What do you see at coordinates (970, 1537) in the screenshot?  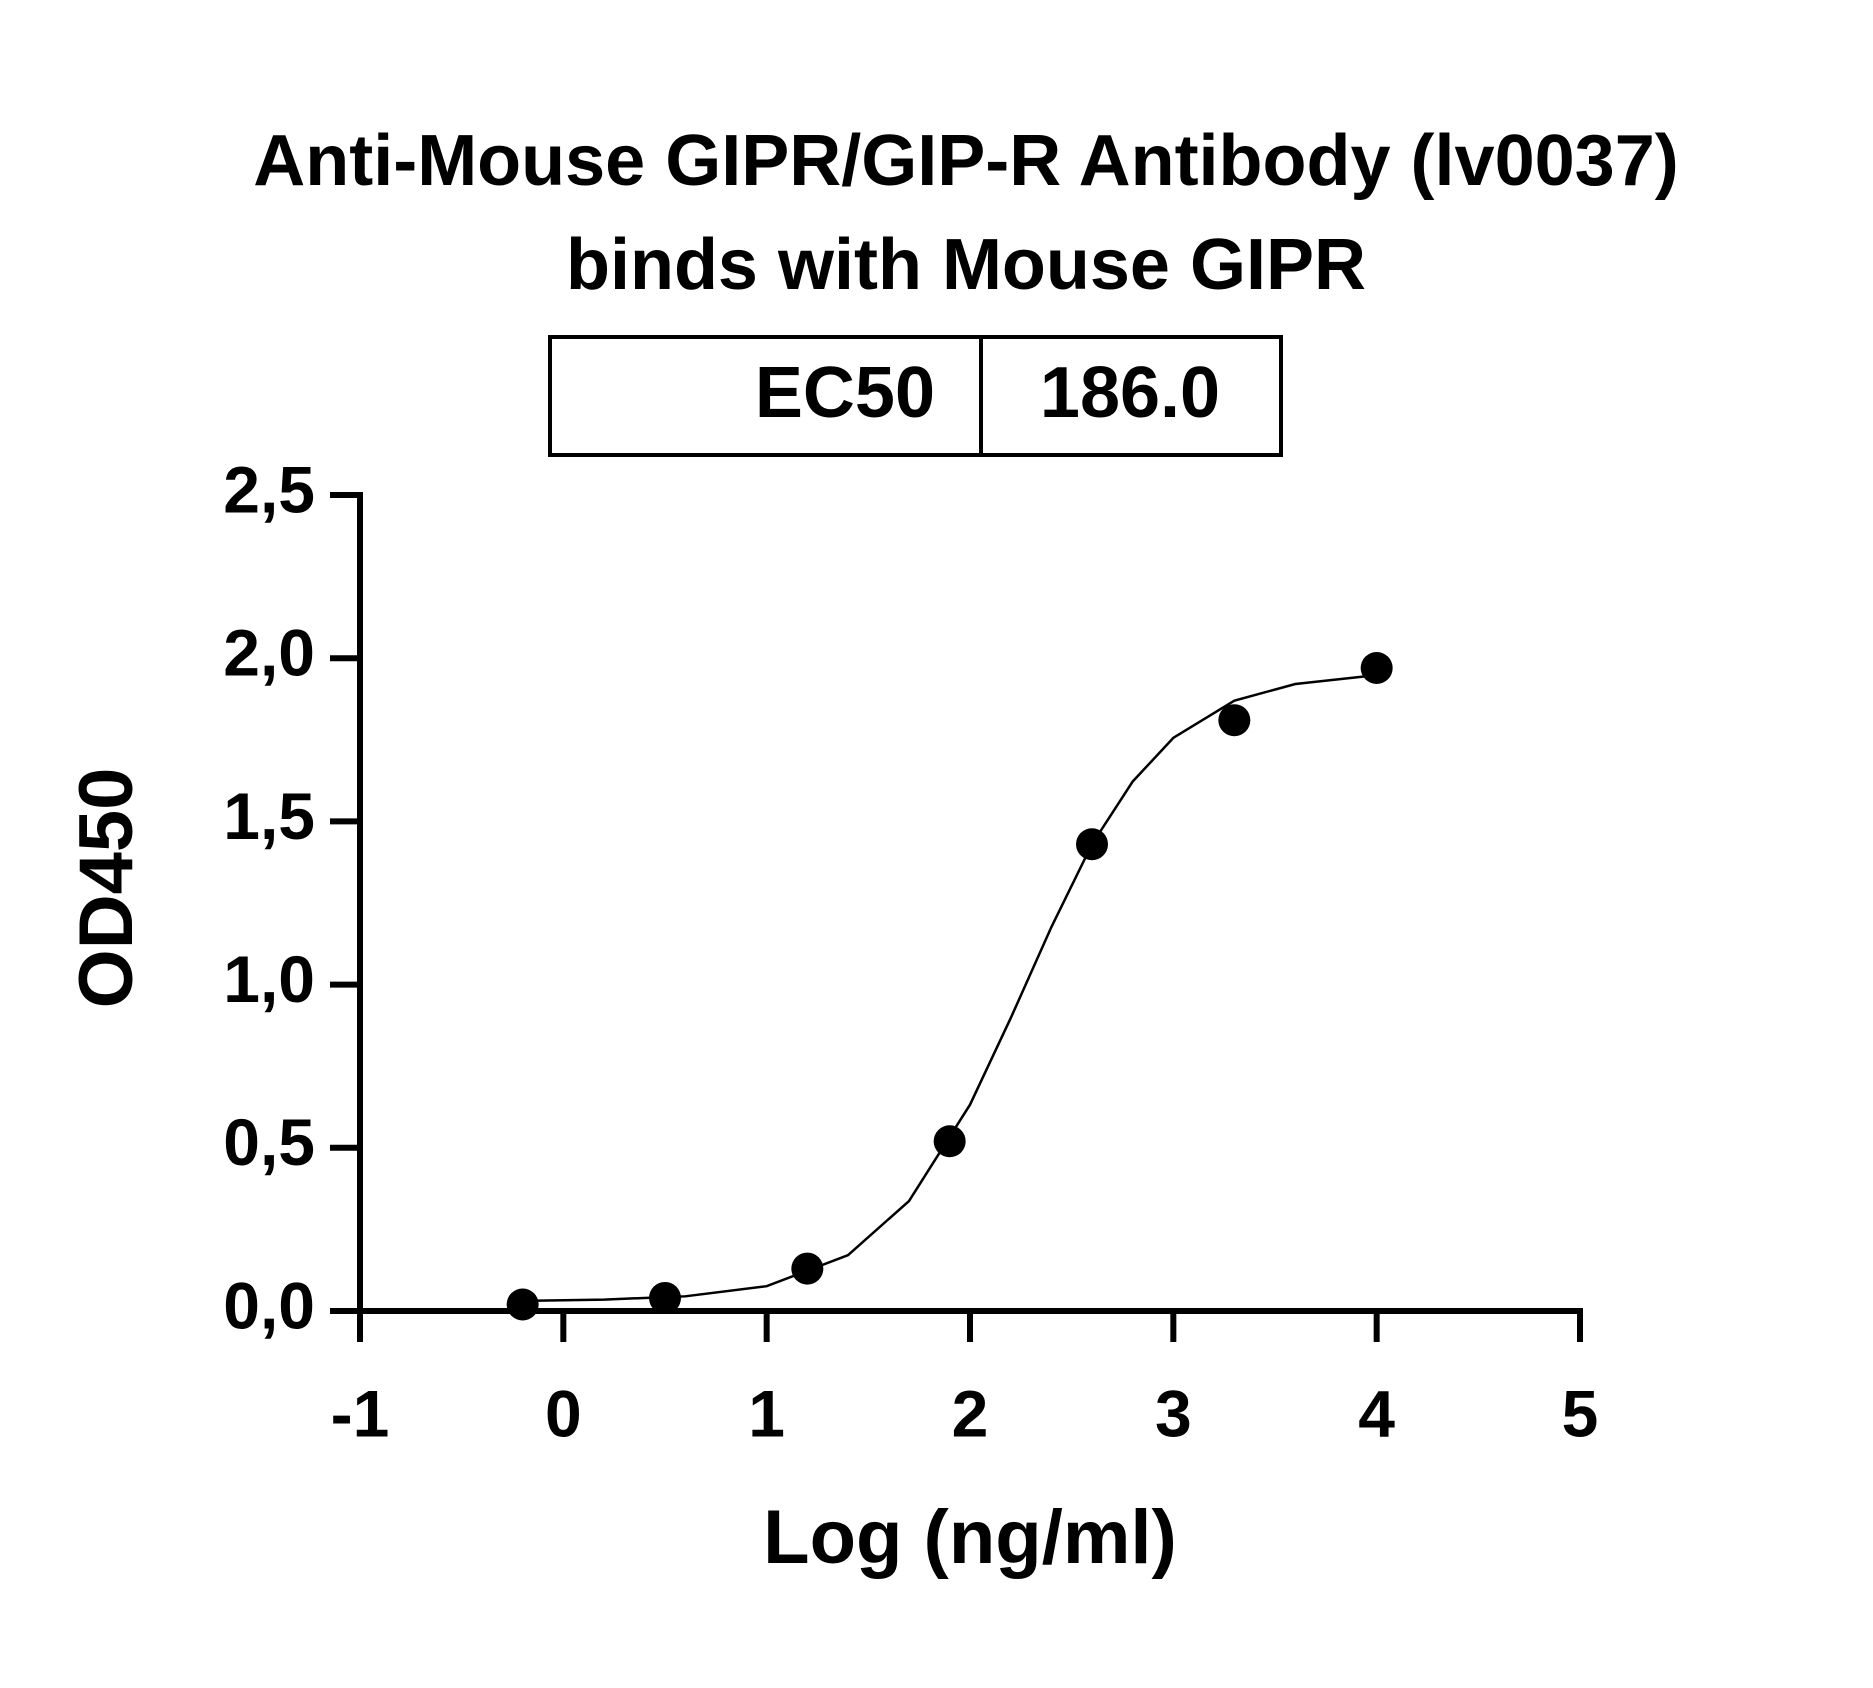 I see `x-axis-title: Log (ng/ml)` at bounding box center [970, 1537].